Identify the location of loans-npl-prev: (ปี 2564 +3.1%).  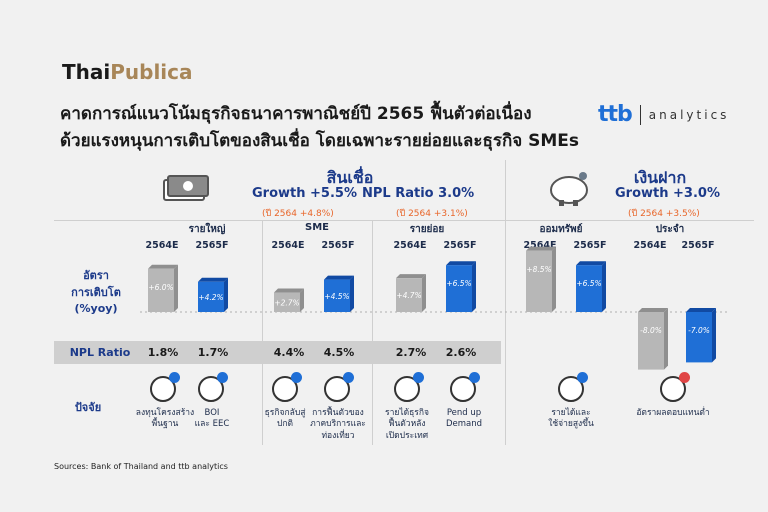
(432, 214).